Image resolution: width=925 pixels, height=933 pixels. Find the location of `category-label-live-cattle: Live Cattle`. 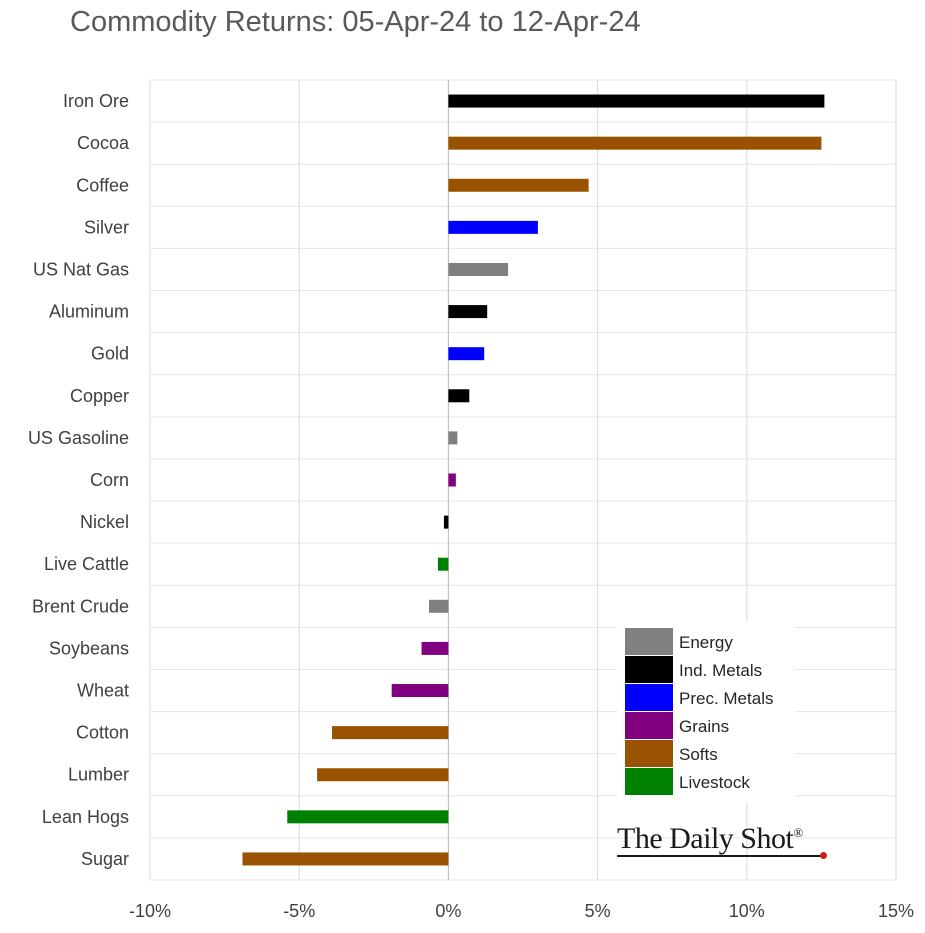

category-label-live-cattle: Live Cattle is located at coordinates (86, 564).